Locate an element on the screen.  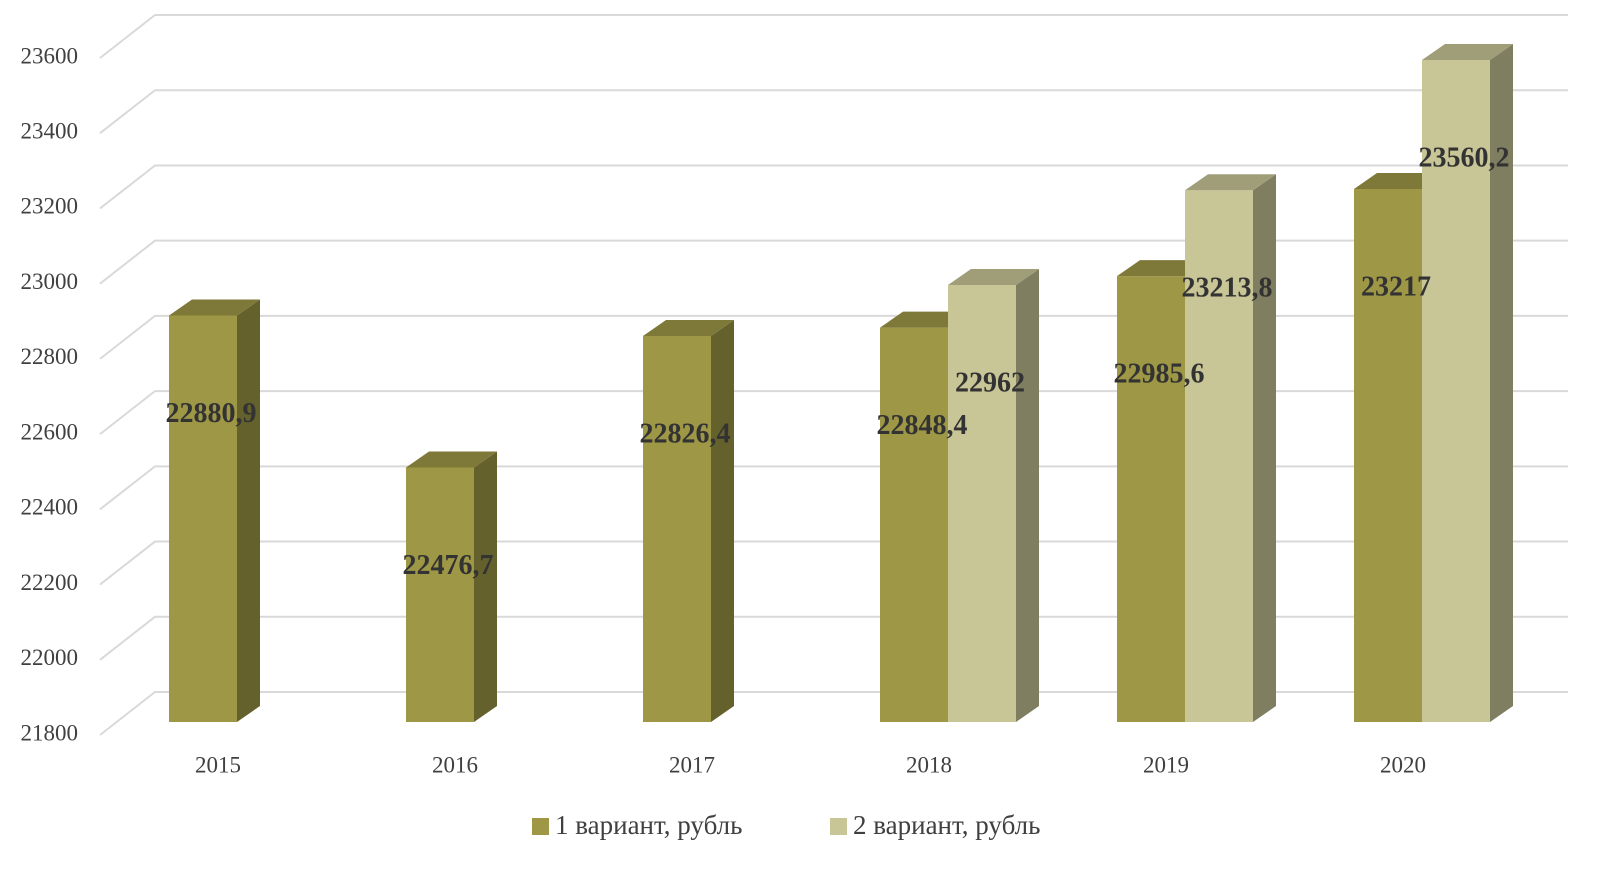
y-tick-label: 22800 is located at coordinates (50, 356).